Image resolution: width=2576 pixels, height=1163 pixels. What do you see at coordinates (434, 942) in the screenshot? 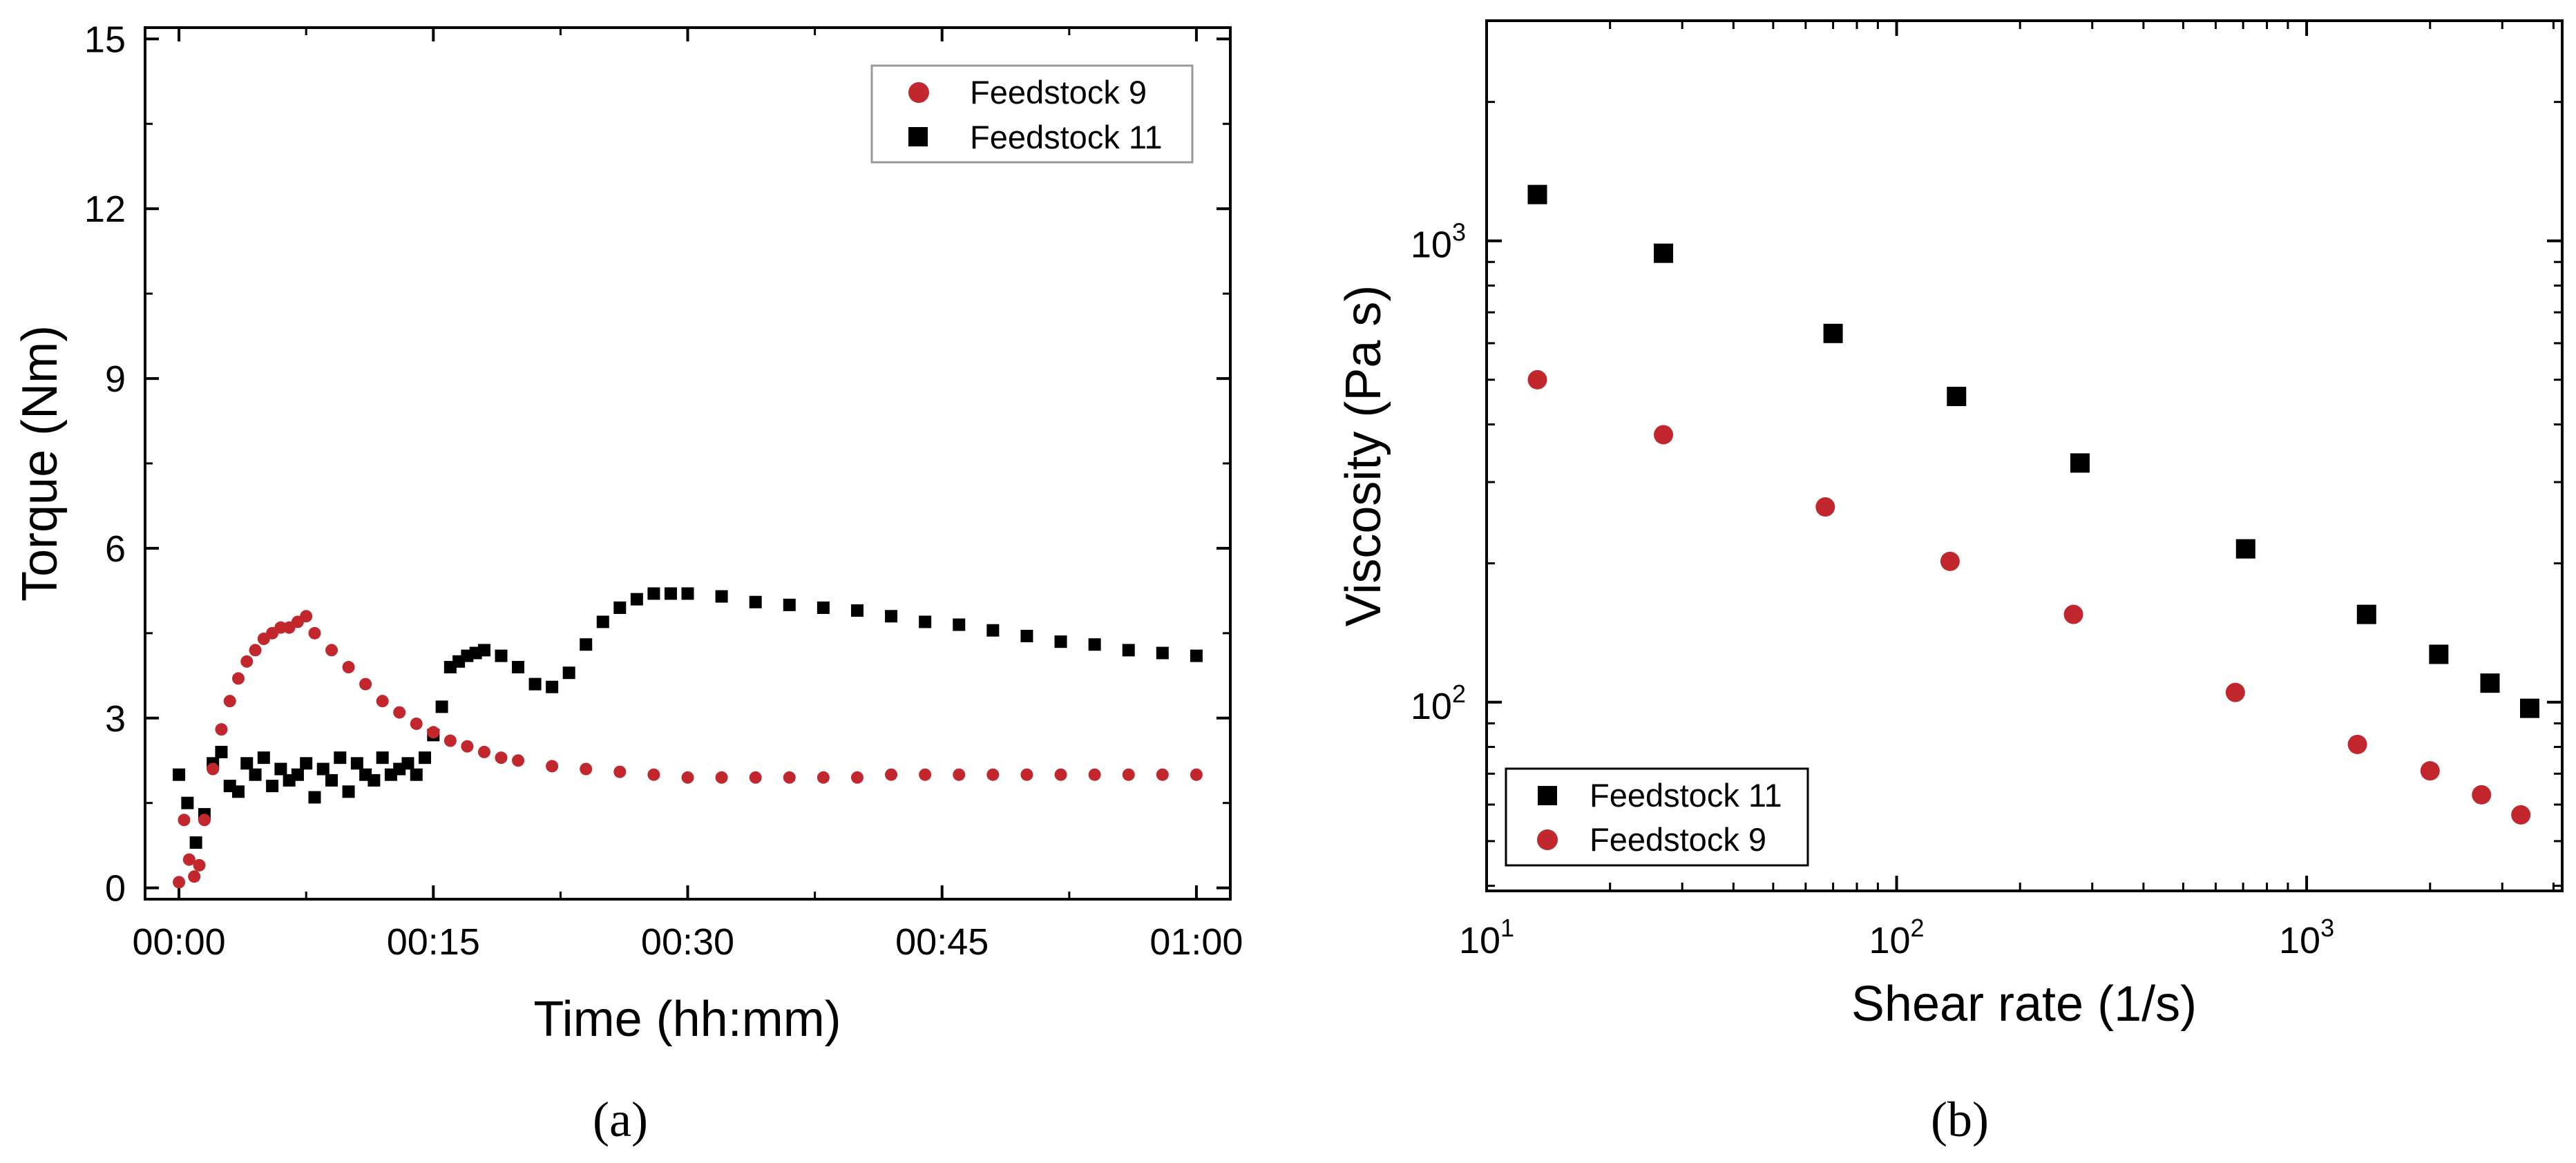
I see `x-tick-label-a: 00:15` at bounding box center [434, 942].